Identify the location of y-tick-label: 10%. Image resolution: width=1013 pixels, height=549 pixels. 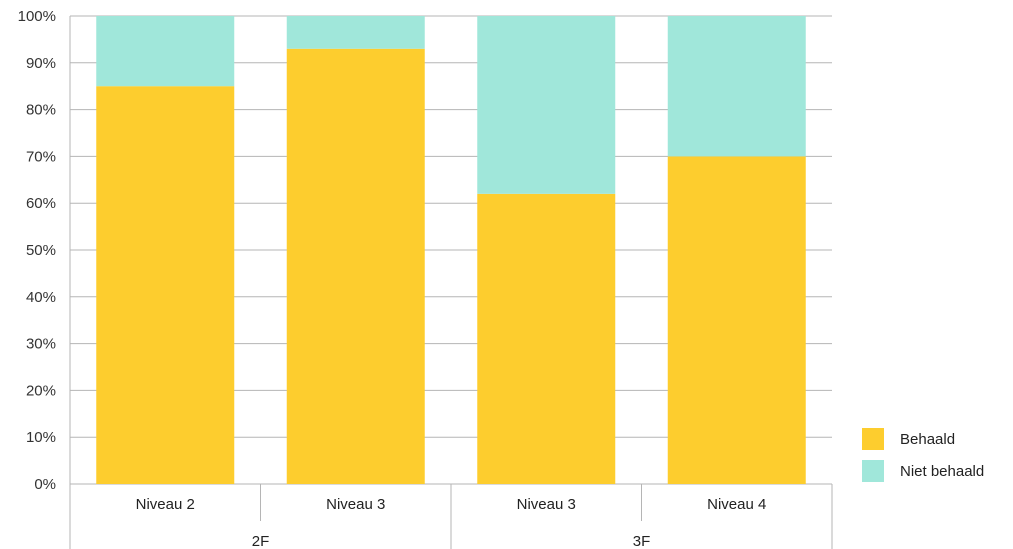
(41, 437).